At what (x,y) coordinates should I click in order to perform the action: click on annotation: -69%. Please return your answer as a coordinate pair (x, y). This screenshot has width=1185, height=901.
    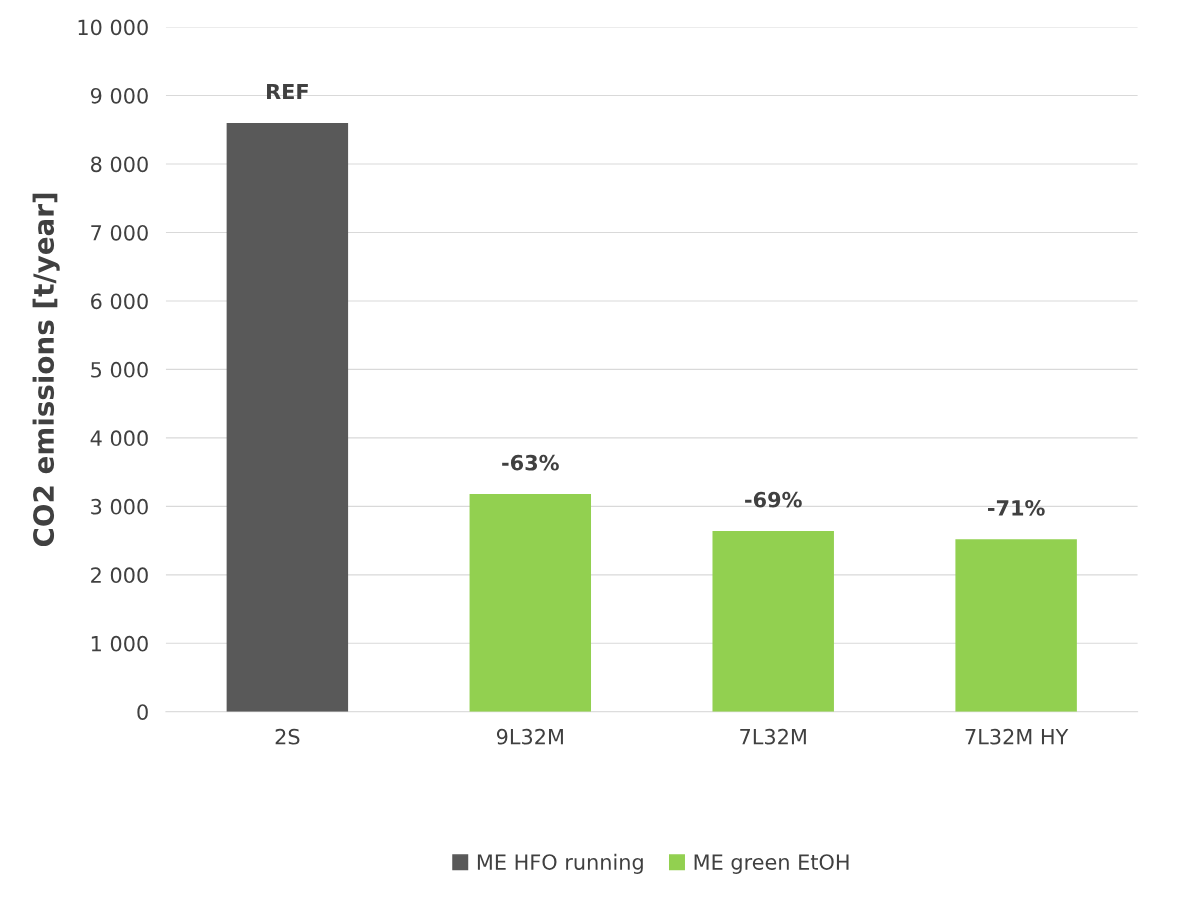
    Looking at the image, I should click on (773, 499).